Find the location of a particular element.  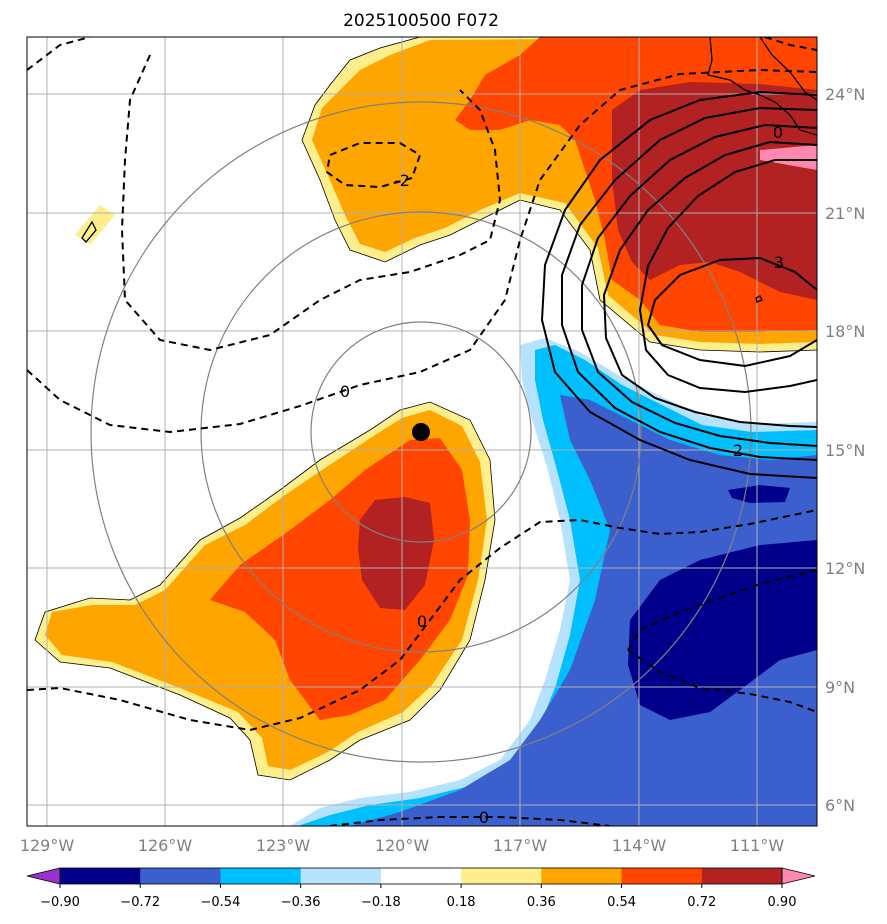

shade-north-0.90 is located at coordinates (714, 191).